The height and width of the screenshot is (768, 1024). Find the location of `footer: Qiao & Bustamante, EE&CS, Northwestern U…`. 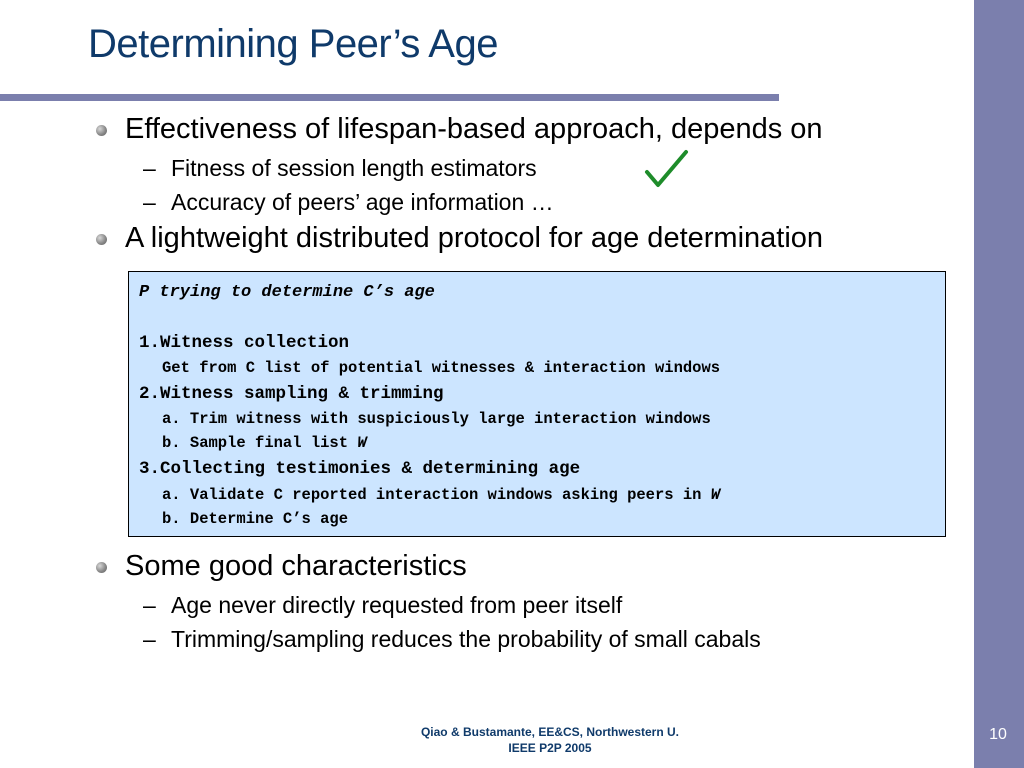

footer: Qiao & Bustamante, EE&CS, Northwestern U… is located at coordinates (550, 740).